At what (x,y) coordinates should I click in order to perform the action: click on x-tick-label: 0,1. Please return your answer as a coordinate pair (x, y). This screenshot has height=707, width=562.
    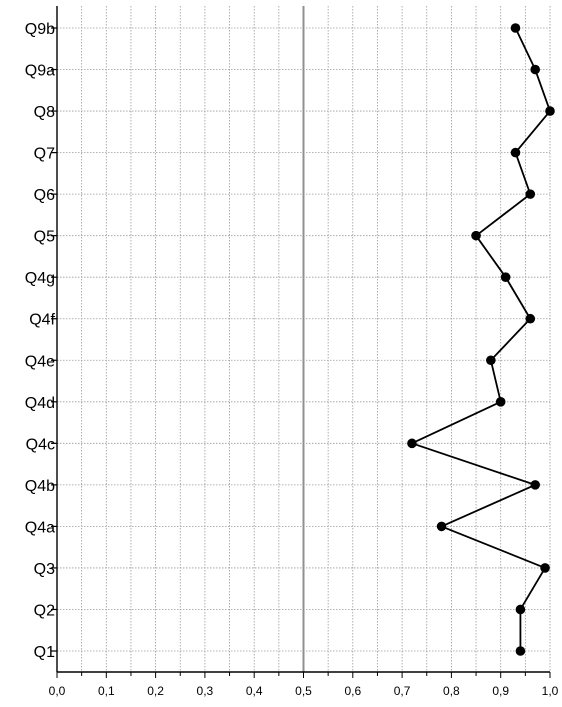
    Looking at the image, I should click on (106, 691).